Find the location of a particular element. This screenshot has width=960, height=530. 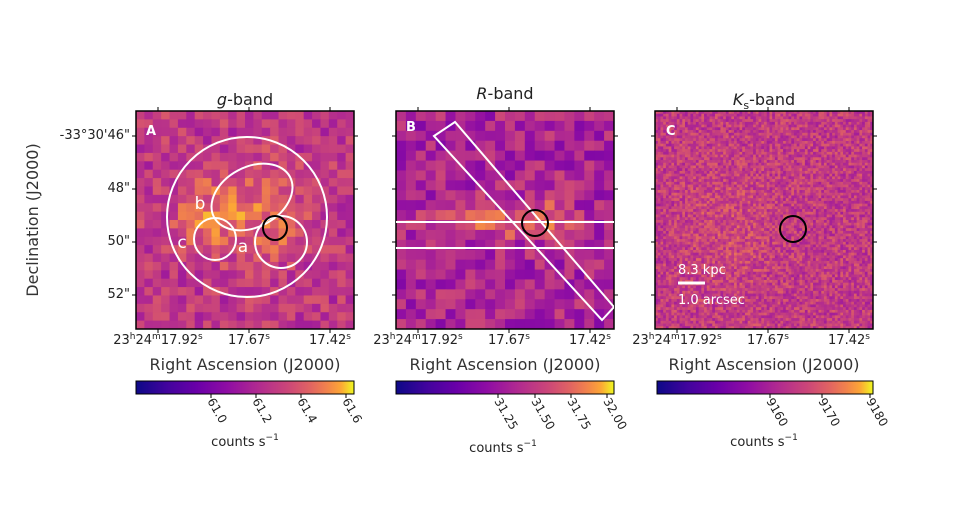

scalebar-arcsec-label: 1.0 arcsec is located at coordinates (711, 300).